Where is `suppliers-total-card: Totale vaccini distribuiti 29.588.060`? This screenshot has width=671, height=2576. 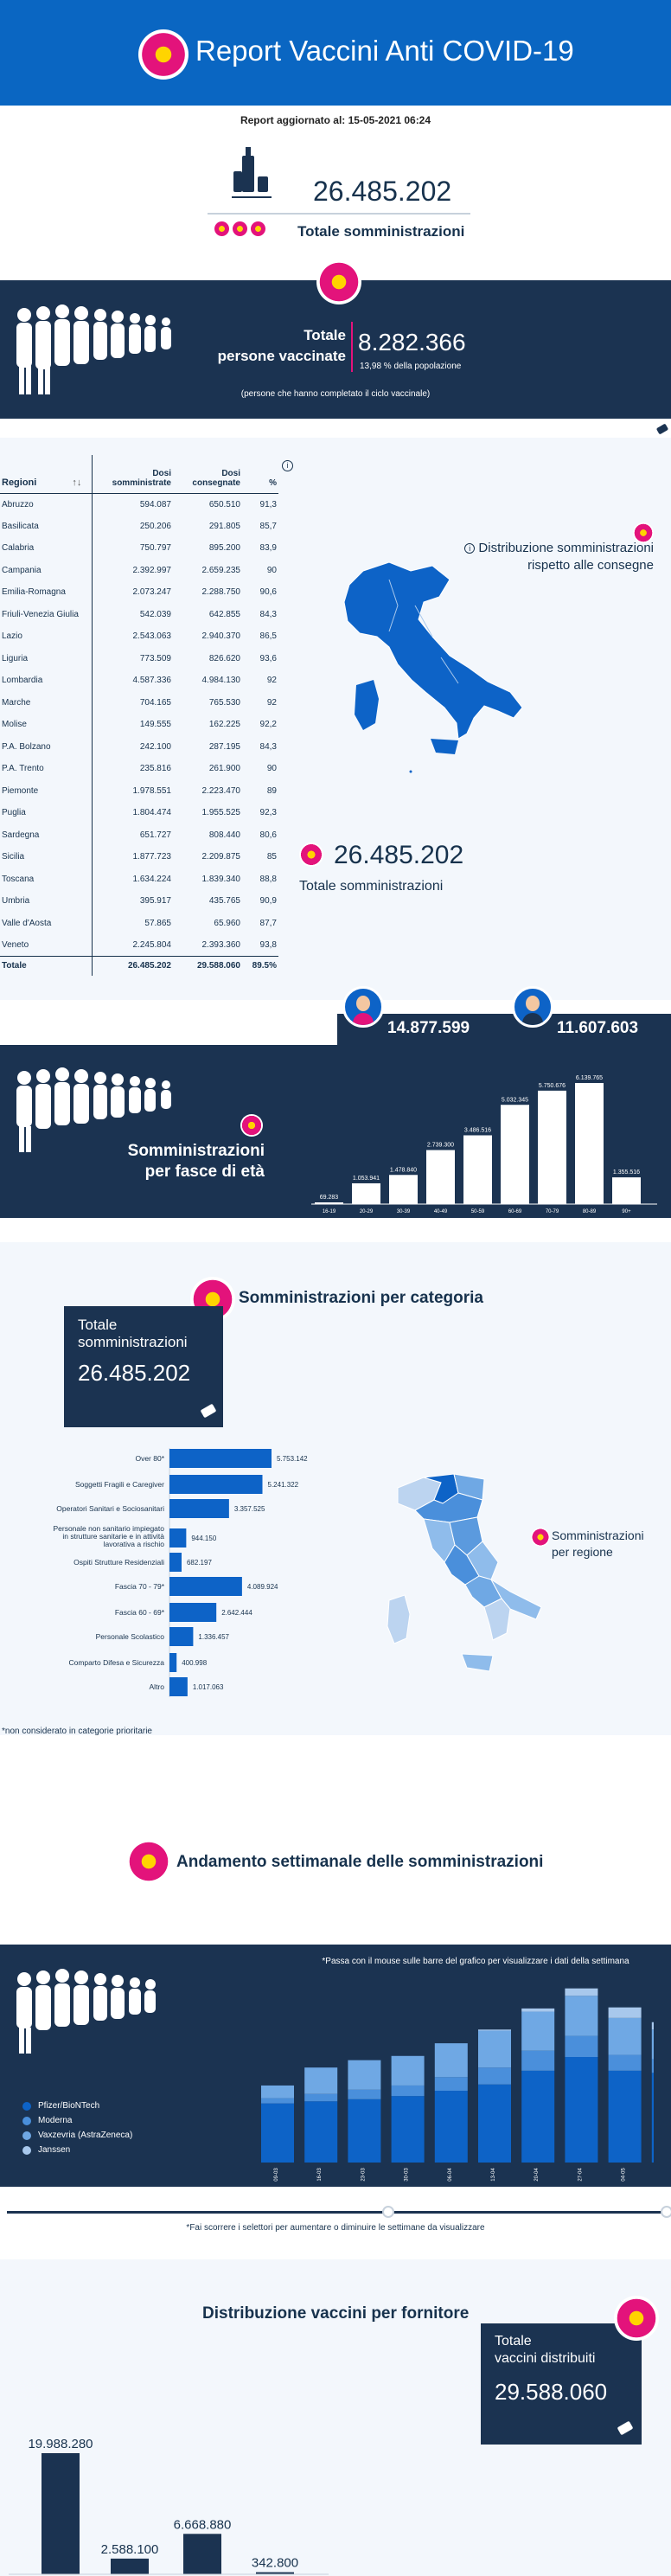
suppliers-total-card: Totale vaccini distribuiti 29.588.060 is located at coordinates (562, 2384).